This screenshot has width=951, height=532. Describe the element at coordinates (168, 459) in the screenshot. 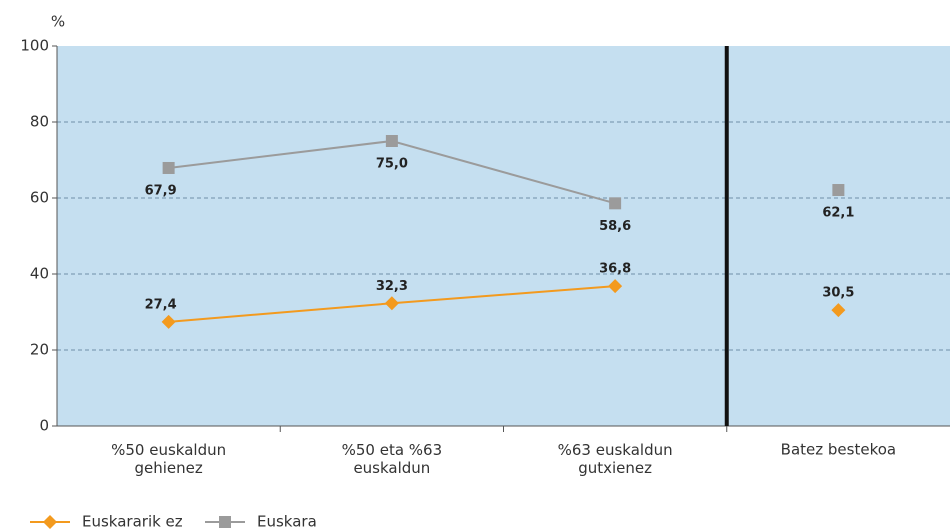

I see `x-tick-label: %50 euskaldun gehienez` at that location.